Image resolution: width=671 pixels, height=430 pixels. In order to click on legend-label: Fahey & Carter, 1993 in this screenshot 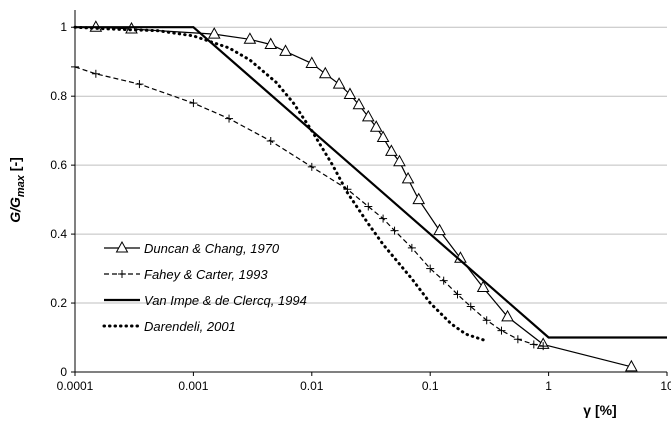, I will do `click(206, 274)`.